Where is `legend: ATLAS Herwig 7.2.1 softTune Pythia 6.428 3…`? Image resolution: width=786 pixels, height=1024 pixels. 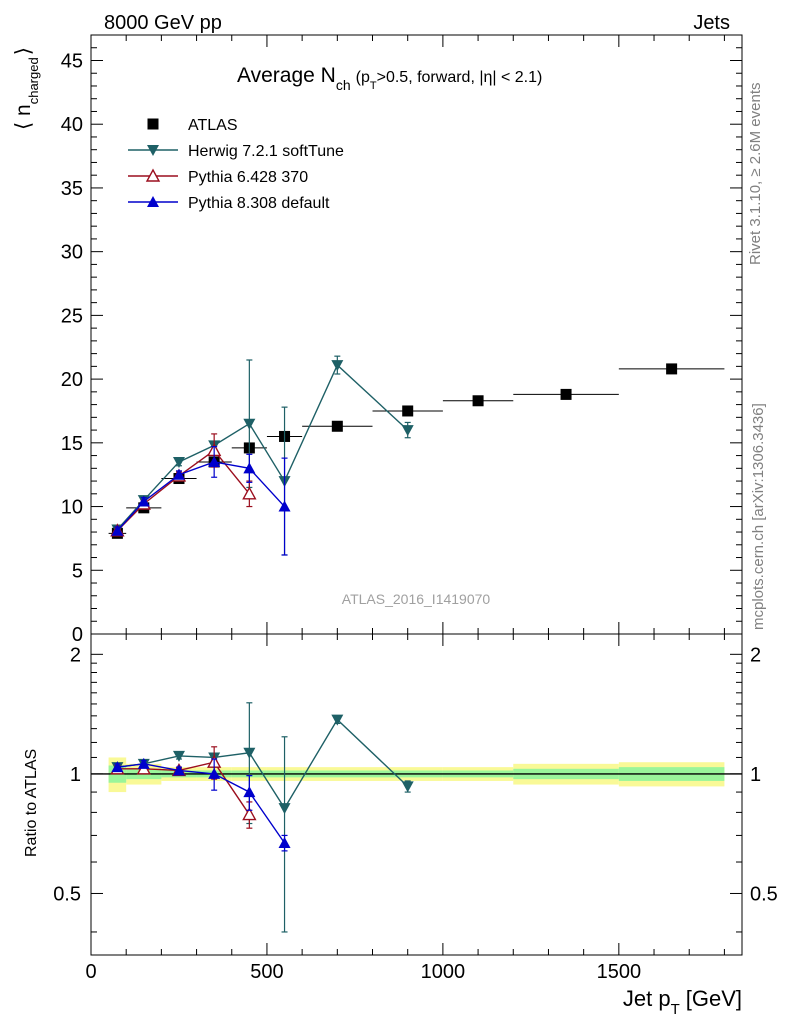 legend: ATLAS Herwig 7.2.1 softTune Pythia 6.428 3… is located at coordinates (236, 164).